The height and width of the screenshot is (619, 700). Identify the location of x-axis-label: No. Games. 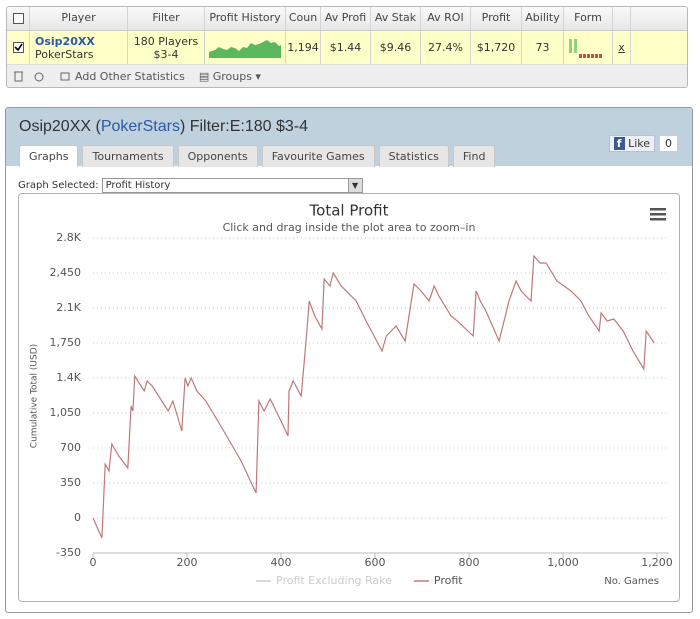
(631, 581).